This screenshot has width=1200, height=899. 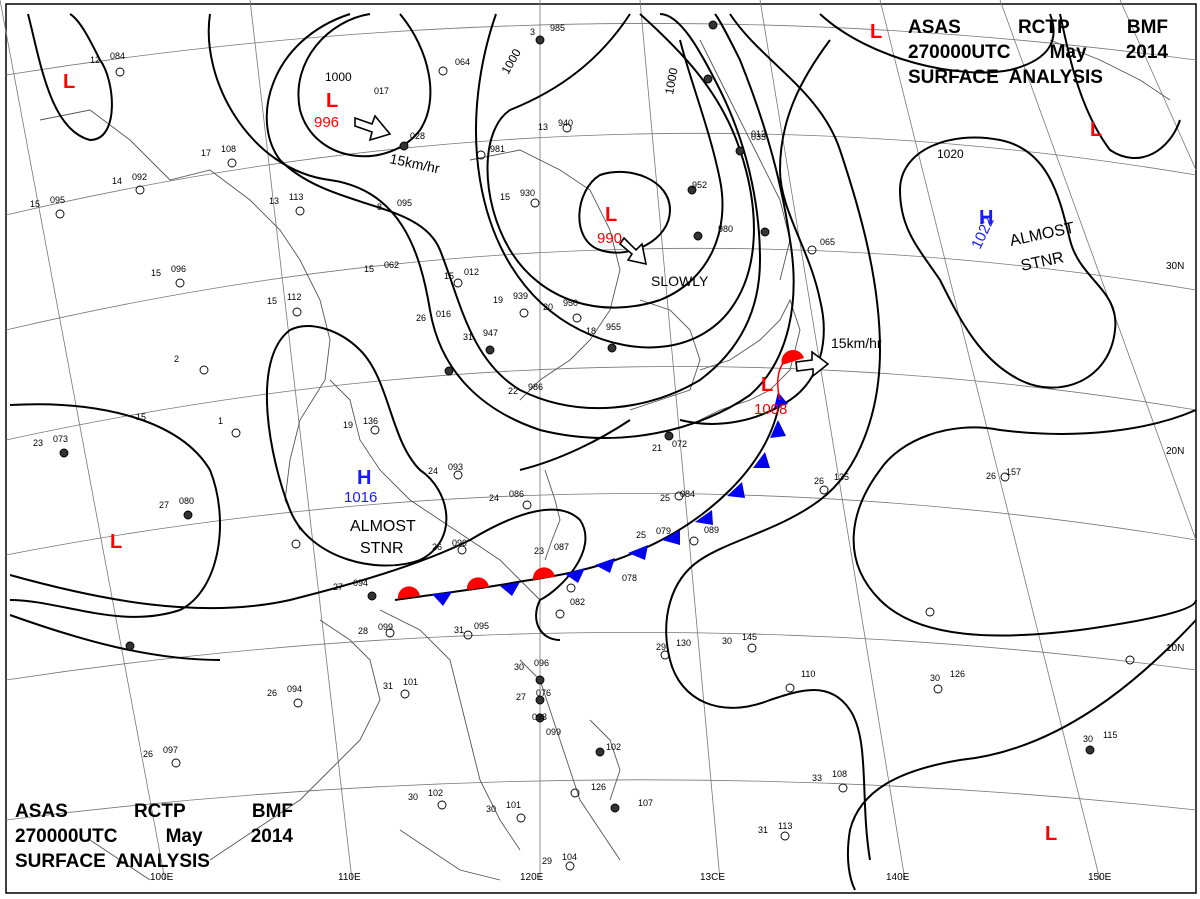 What do you see at coordinates (545, 275) in the screenshot?
I see `coast-china-east` at bounding box center [545, 275].